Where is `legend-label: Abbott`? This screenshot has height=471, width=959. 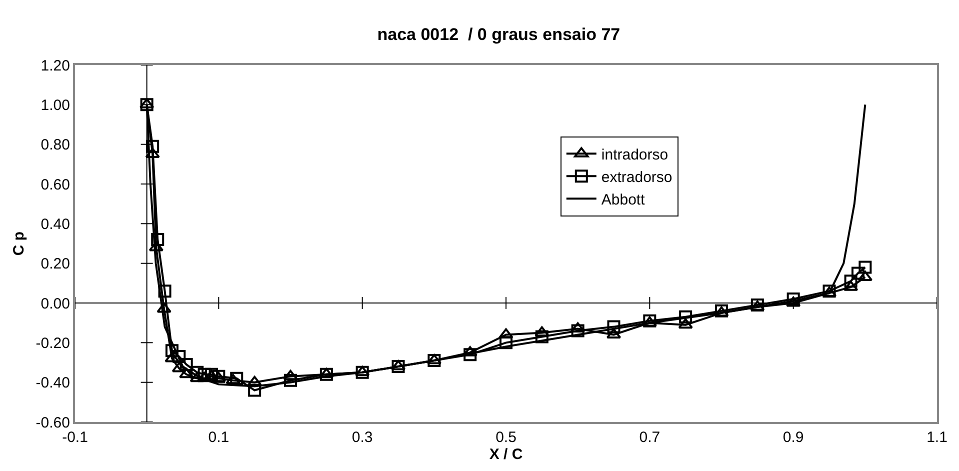 legend-label: Abbott is located at coordinates (623, 200).